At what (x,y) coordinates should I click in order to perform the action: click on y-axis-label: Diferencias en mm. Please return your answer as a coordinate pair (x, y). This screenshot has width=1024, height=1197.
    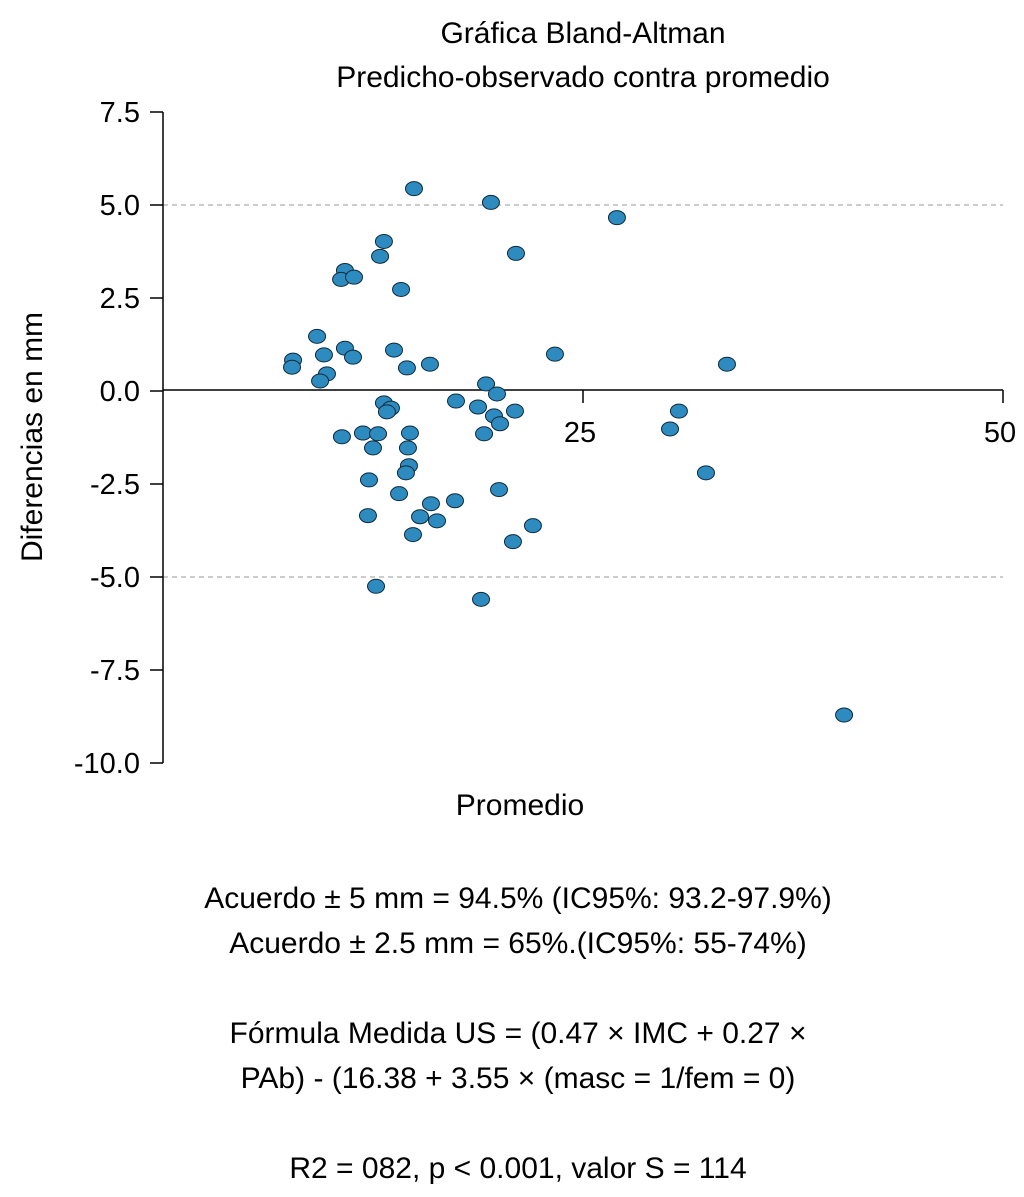
    Looking at the image, I should click on (32, 437).